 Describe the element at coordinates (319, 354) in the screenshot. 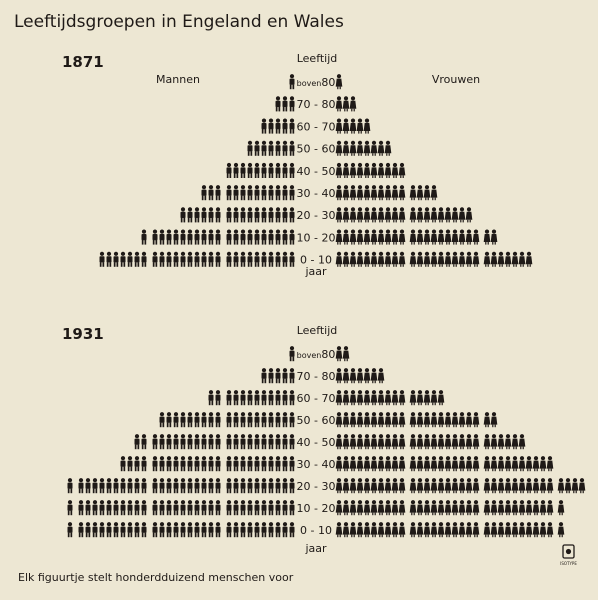

I see `age-row-boven80: boven80` at that location.